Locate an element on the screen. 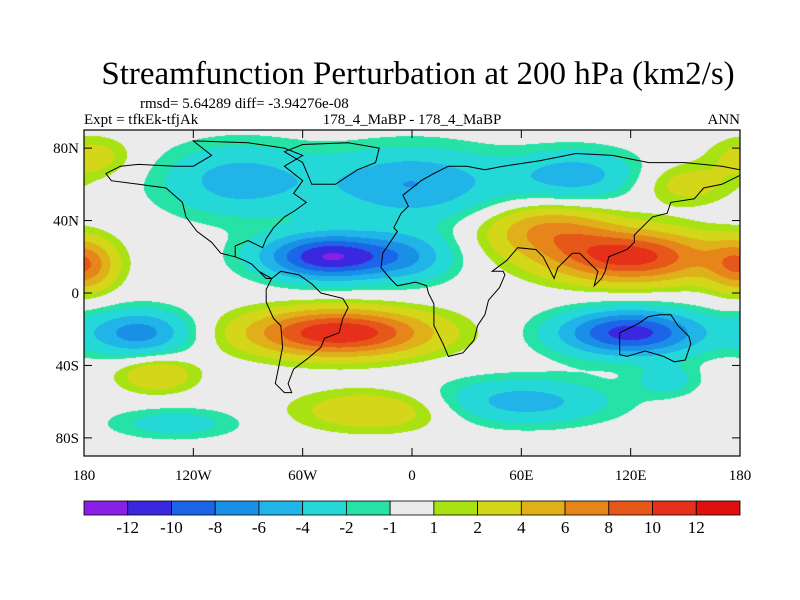 The image size is (800, 600). season-label: ANN is located at coordinates (724, 120).